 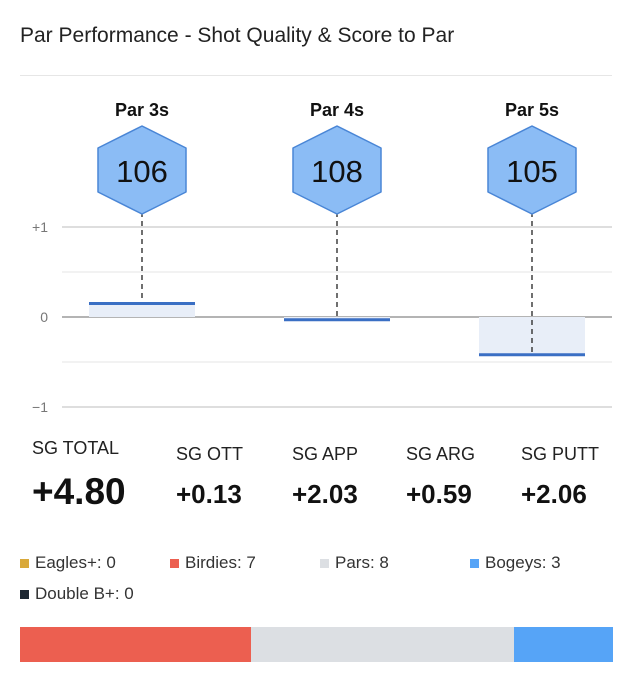 I want to click on distribution-segment-pars, so click(x=382, y=644).